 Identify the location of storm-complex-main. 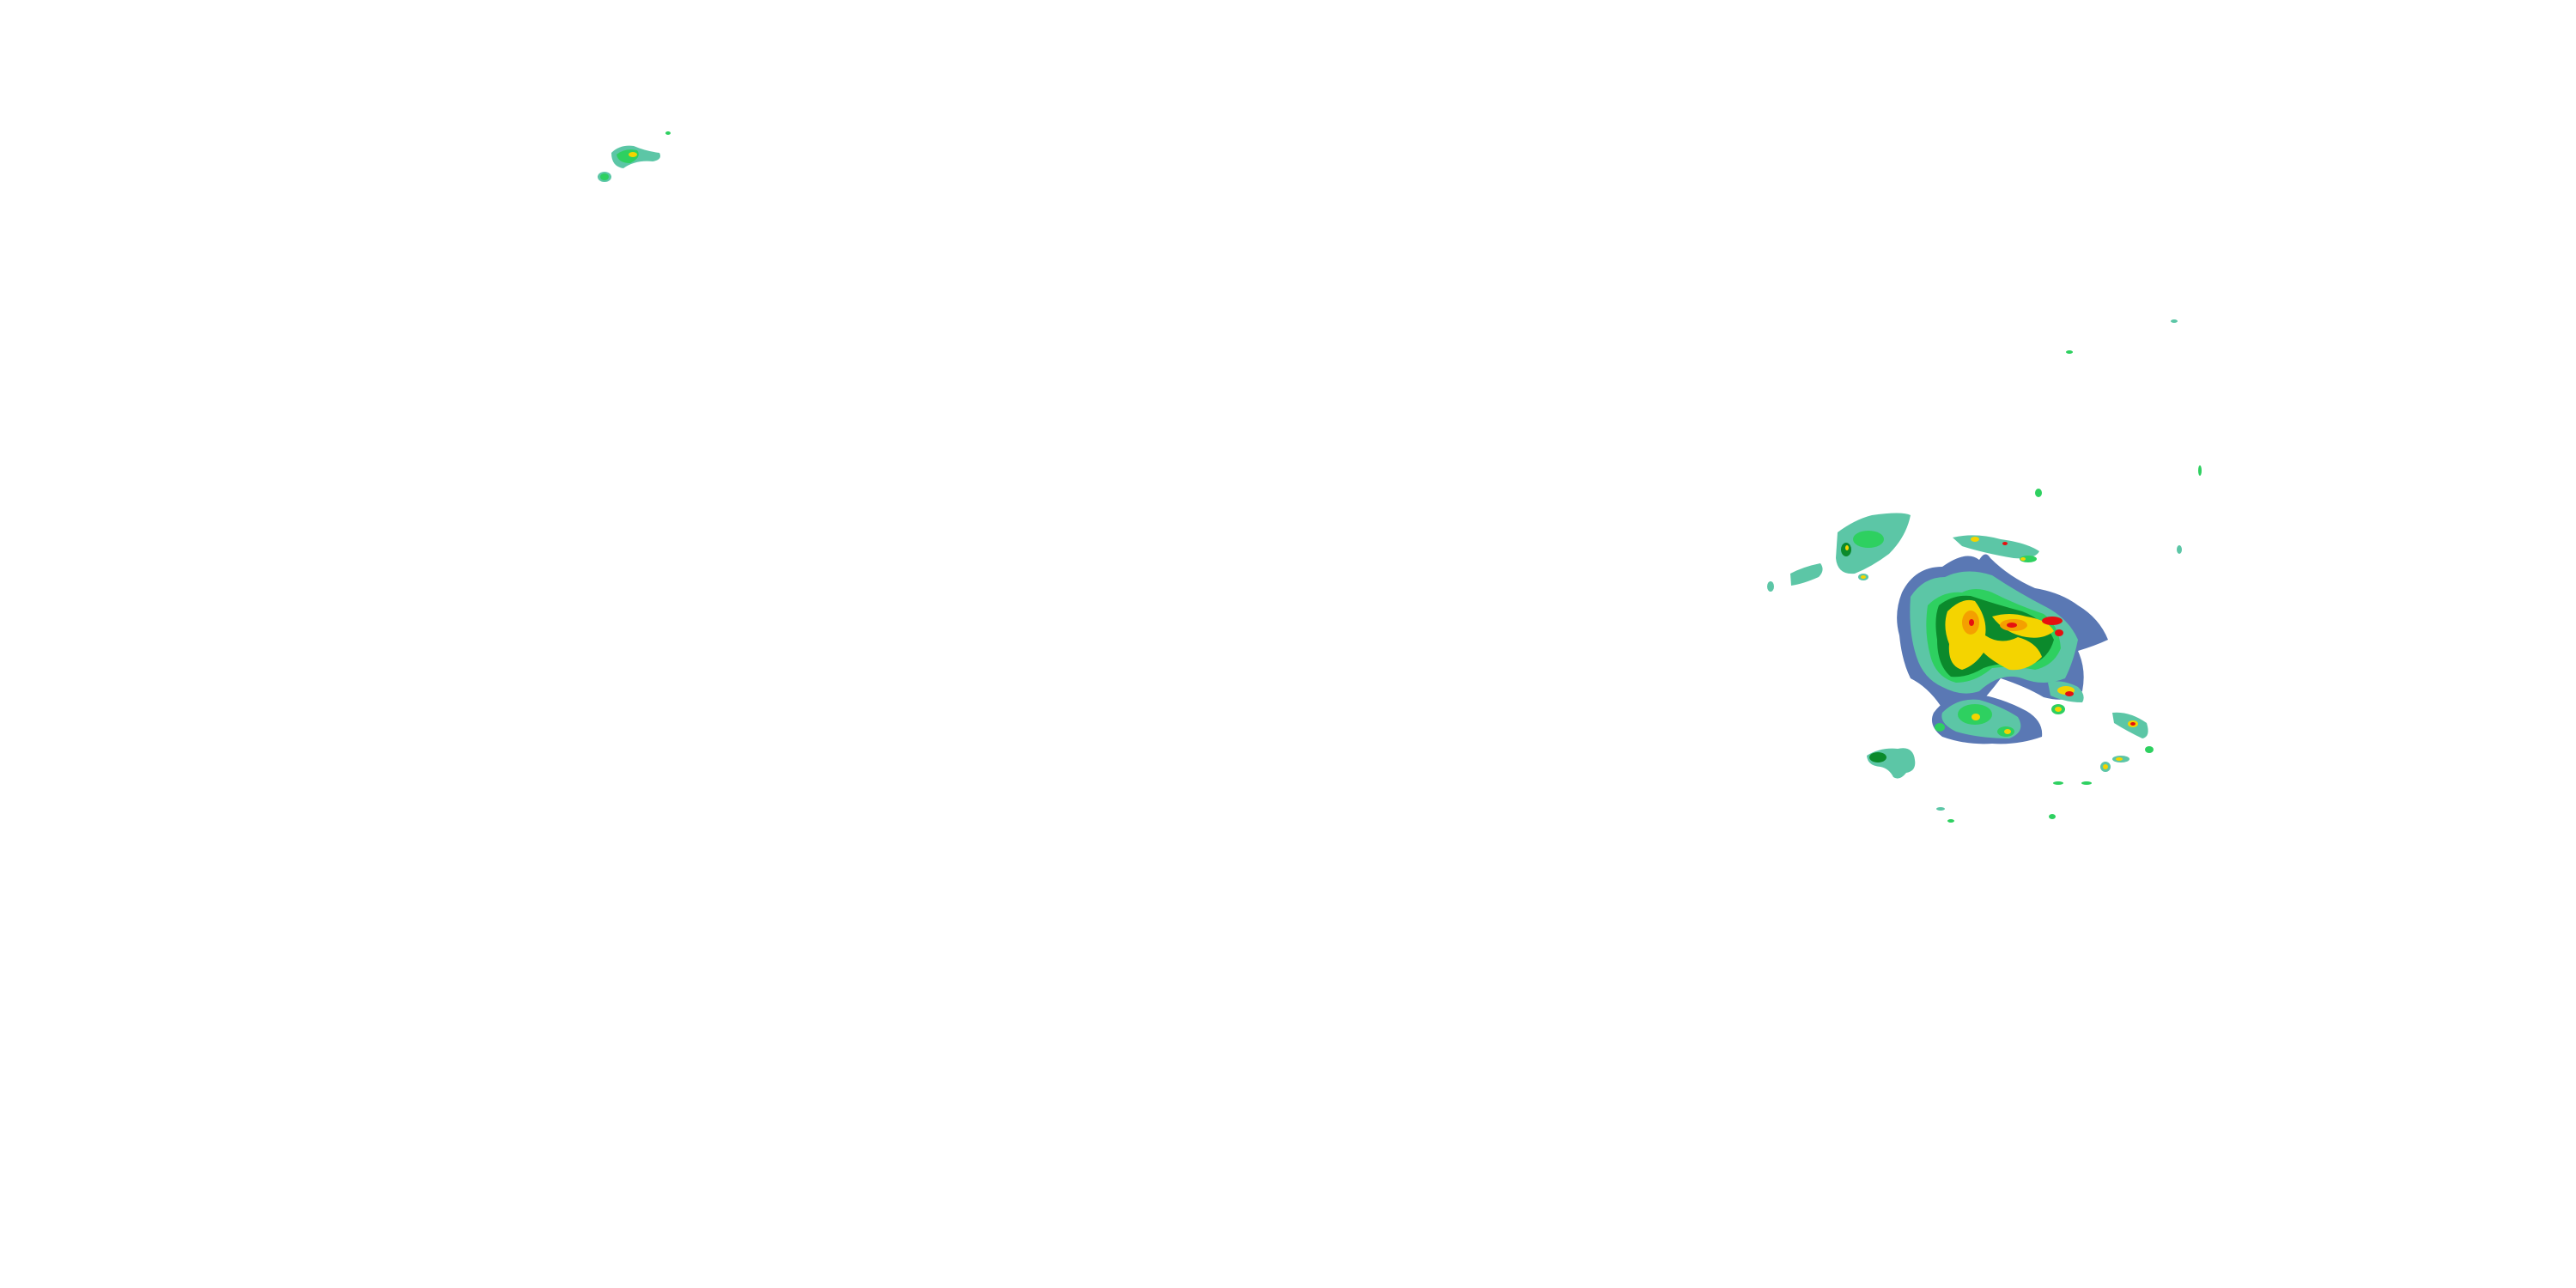
(2003, 632).